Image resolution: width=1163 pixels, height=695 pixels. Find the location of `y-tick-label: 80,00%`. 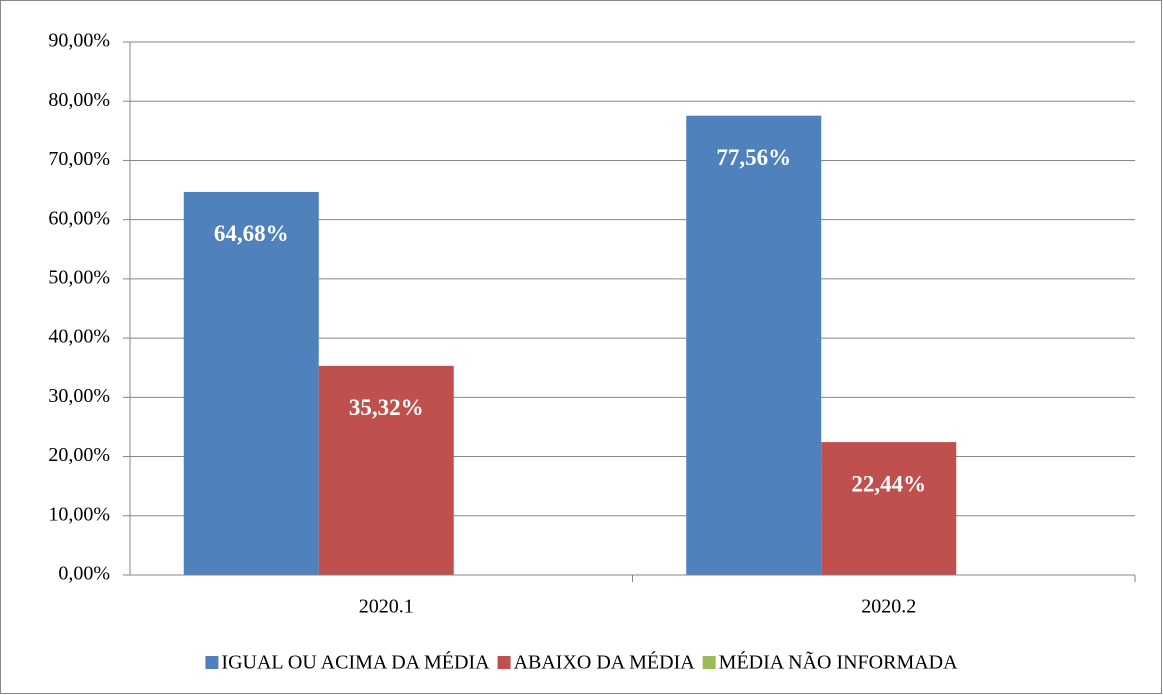

y-tick-label: 80,00% is located at coordinates (79, 100).